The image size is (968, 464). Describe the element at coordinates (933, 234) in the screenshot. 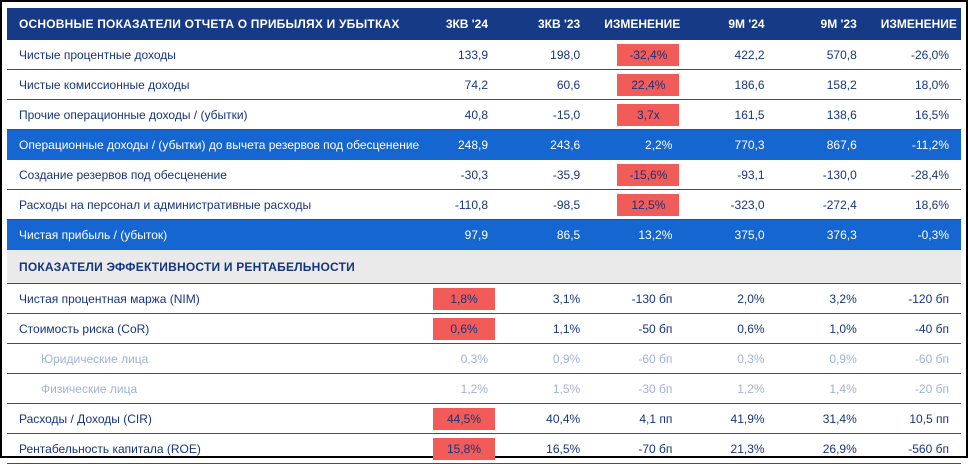

I see `value: -0,3%` at that location.